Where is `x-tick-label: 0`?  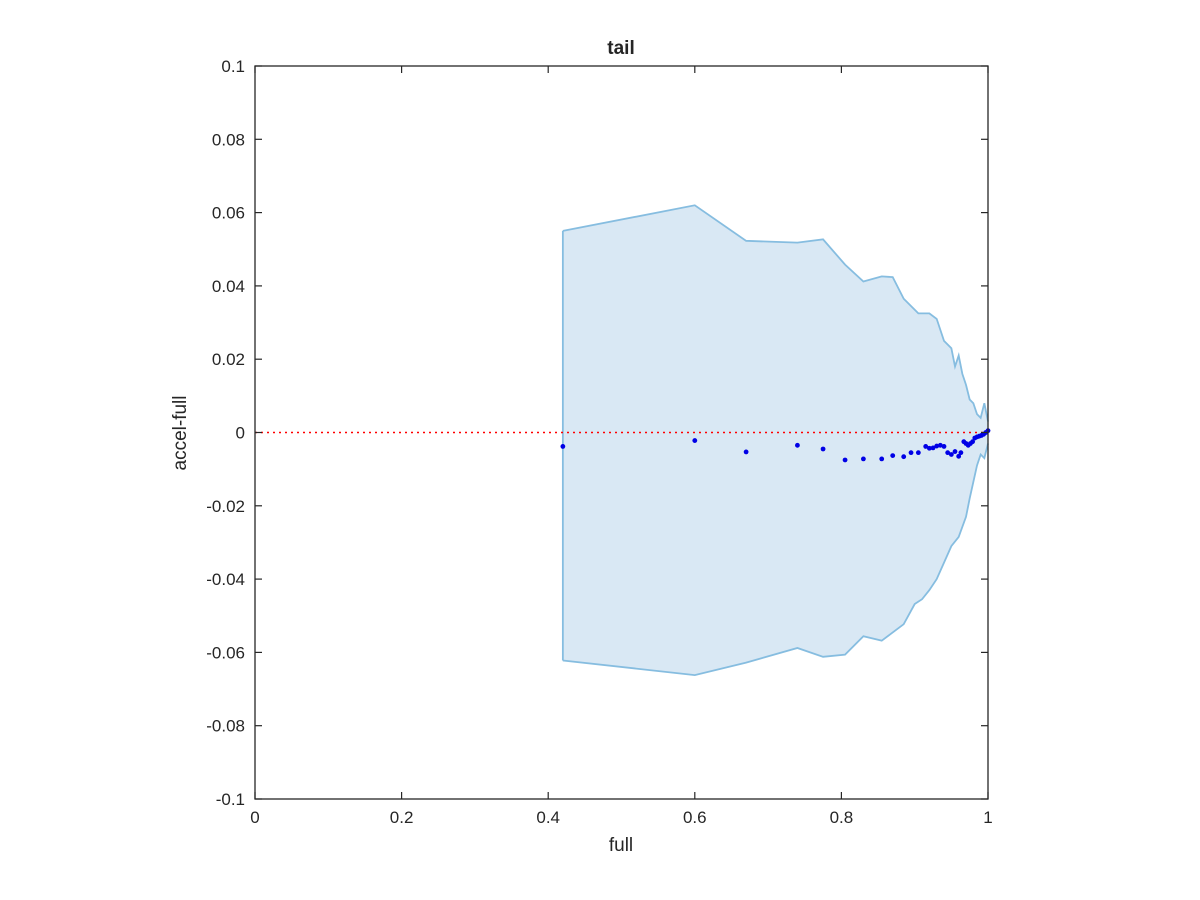
x-tick-label: 0 is located at coordinates (254, 817).